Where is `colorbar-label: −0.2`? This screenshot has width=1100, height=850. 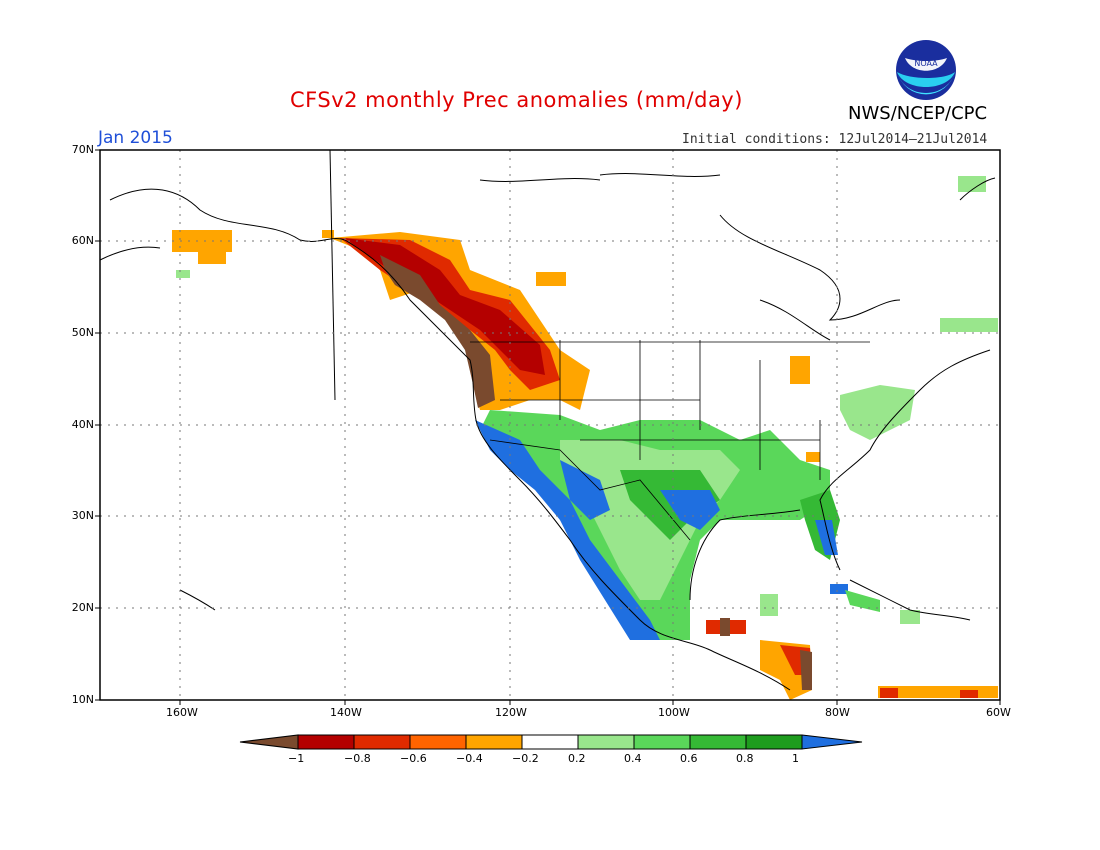 colorbar-label: −0.2 is located at coordinates (525, 758).